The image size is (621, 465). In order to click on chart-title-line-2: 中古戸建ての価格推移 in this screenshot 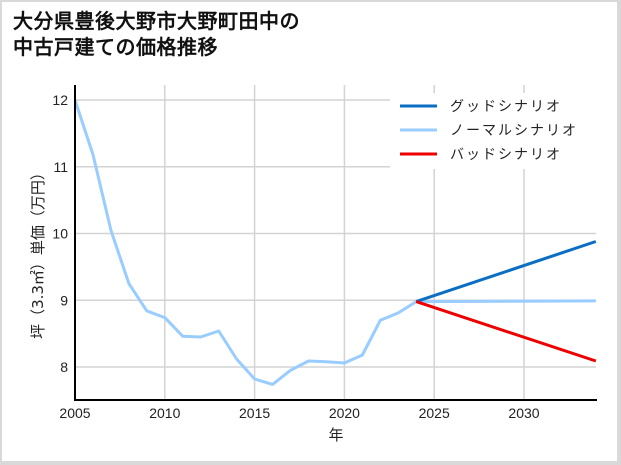, I will do `click(115, 47)`.